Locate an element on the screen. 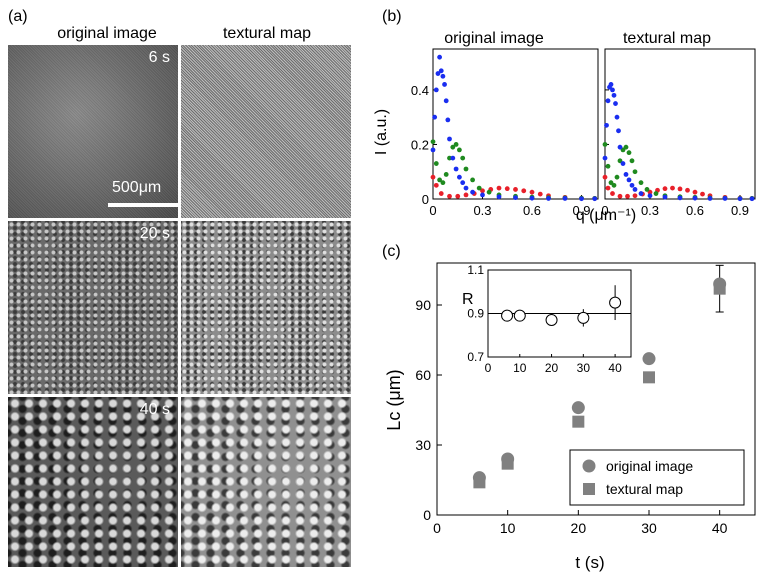  panel-b-title-textural: textural map is located at coordinates (667, 38).